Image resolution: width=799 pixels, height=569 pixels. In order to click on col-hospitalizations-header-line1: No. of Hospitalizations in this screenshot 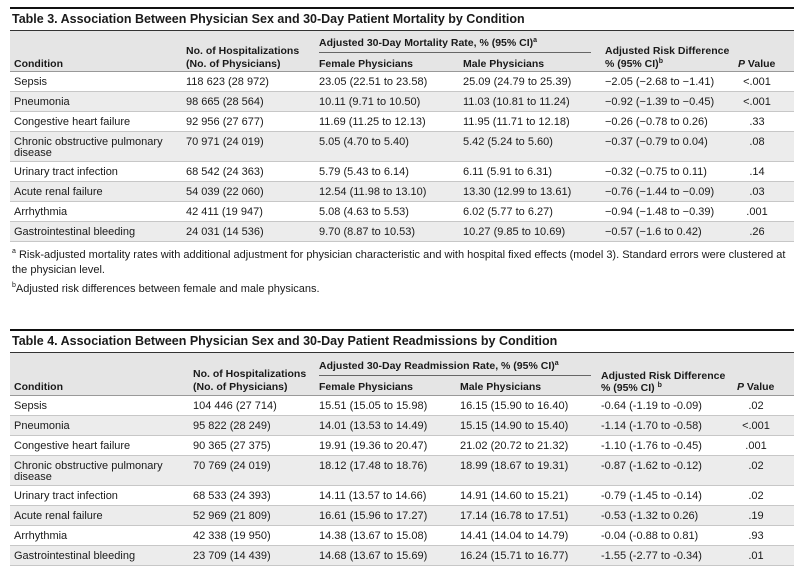, I will do `click(243, 51)`.